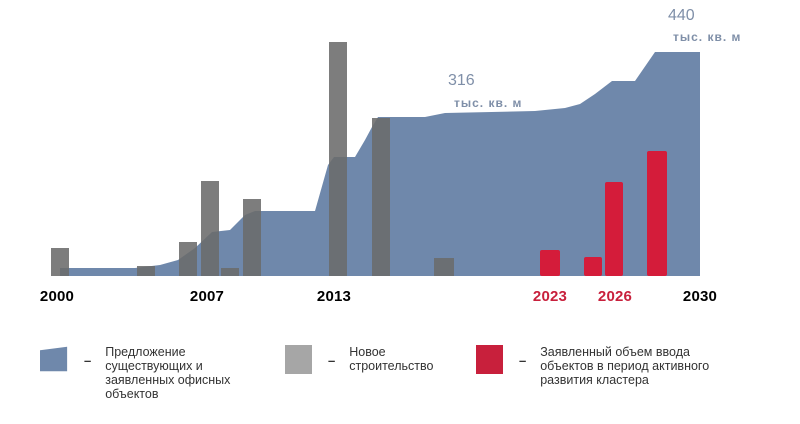  What do you see at coordinates (700, 296) in the screenshot?
I see `x-tick-2030: 2030` at bounding box center [700, 296].